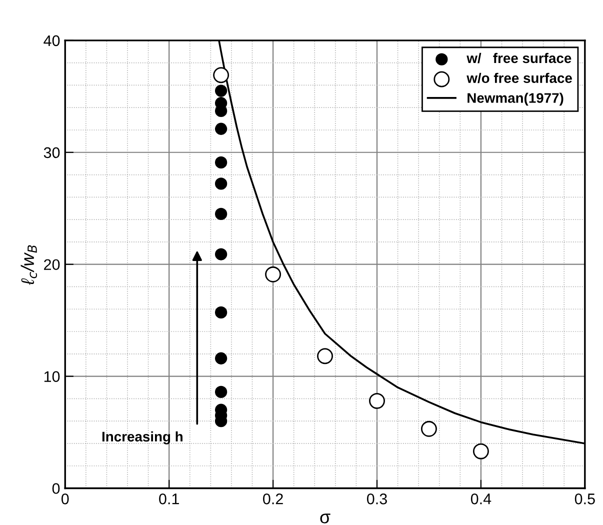  What do you see at coordinates (584, 499) in the screenshot?
I see `x-tick-label: 0.5` at bounding box center [584, 499].